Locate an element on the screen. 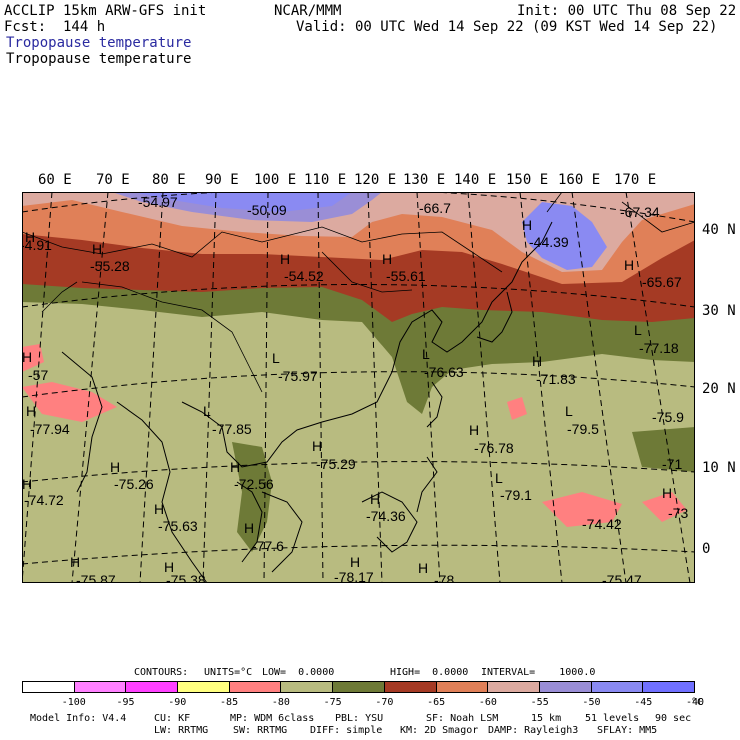  map-value-label: -78.17 is located at coordinates (354, 576).